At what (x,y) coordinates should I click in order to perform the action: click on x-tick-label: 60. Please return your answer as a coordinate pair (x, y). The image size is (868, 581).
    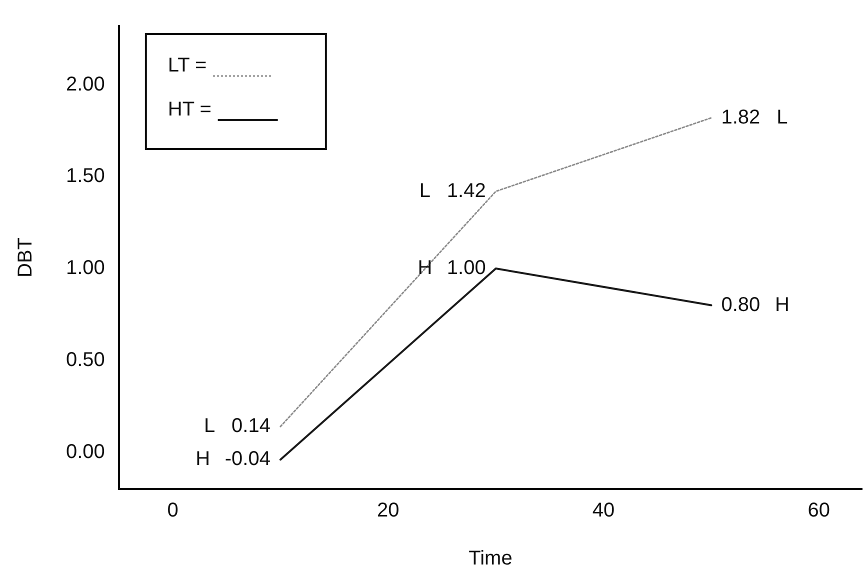
    Looking at the image, I should click on (819, 511).